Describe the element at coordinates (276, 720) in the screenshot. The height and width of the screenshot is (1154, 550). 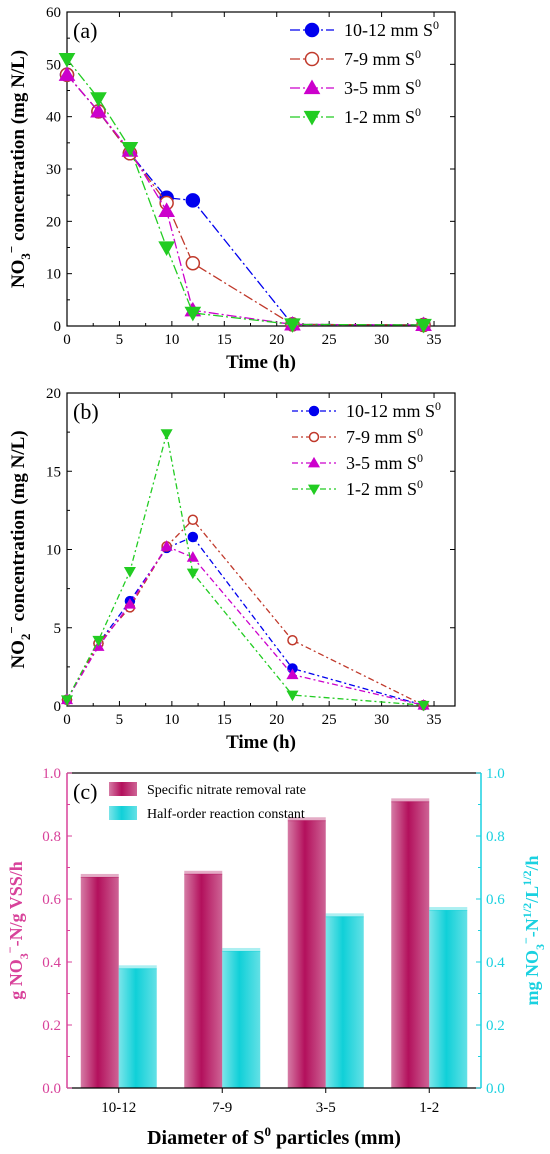
I see `x-tick-label: 20` at that location.